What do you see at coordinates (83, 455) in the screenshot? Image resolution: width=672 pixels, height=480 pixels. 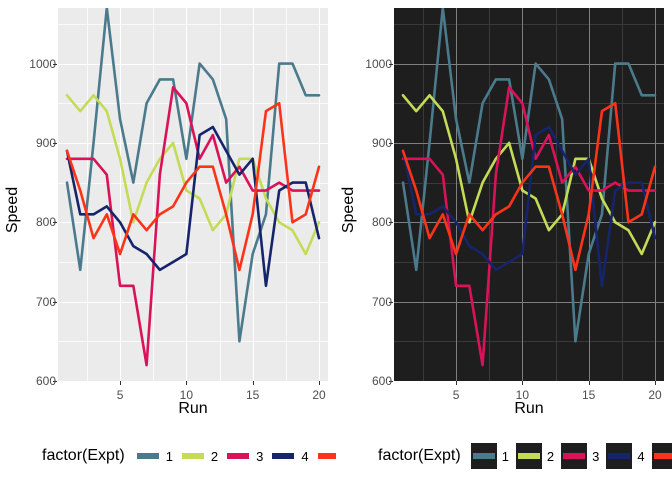 I see `legend-title: factor(Expt)` at bounding box center [83, 455].